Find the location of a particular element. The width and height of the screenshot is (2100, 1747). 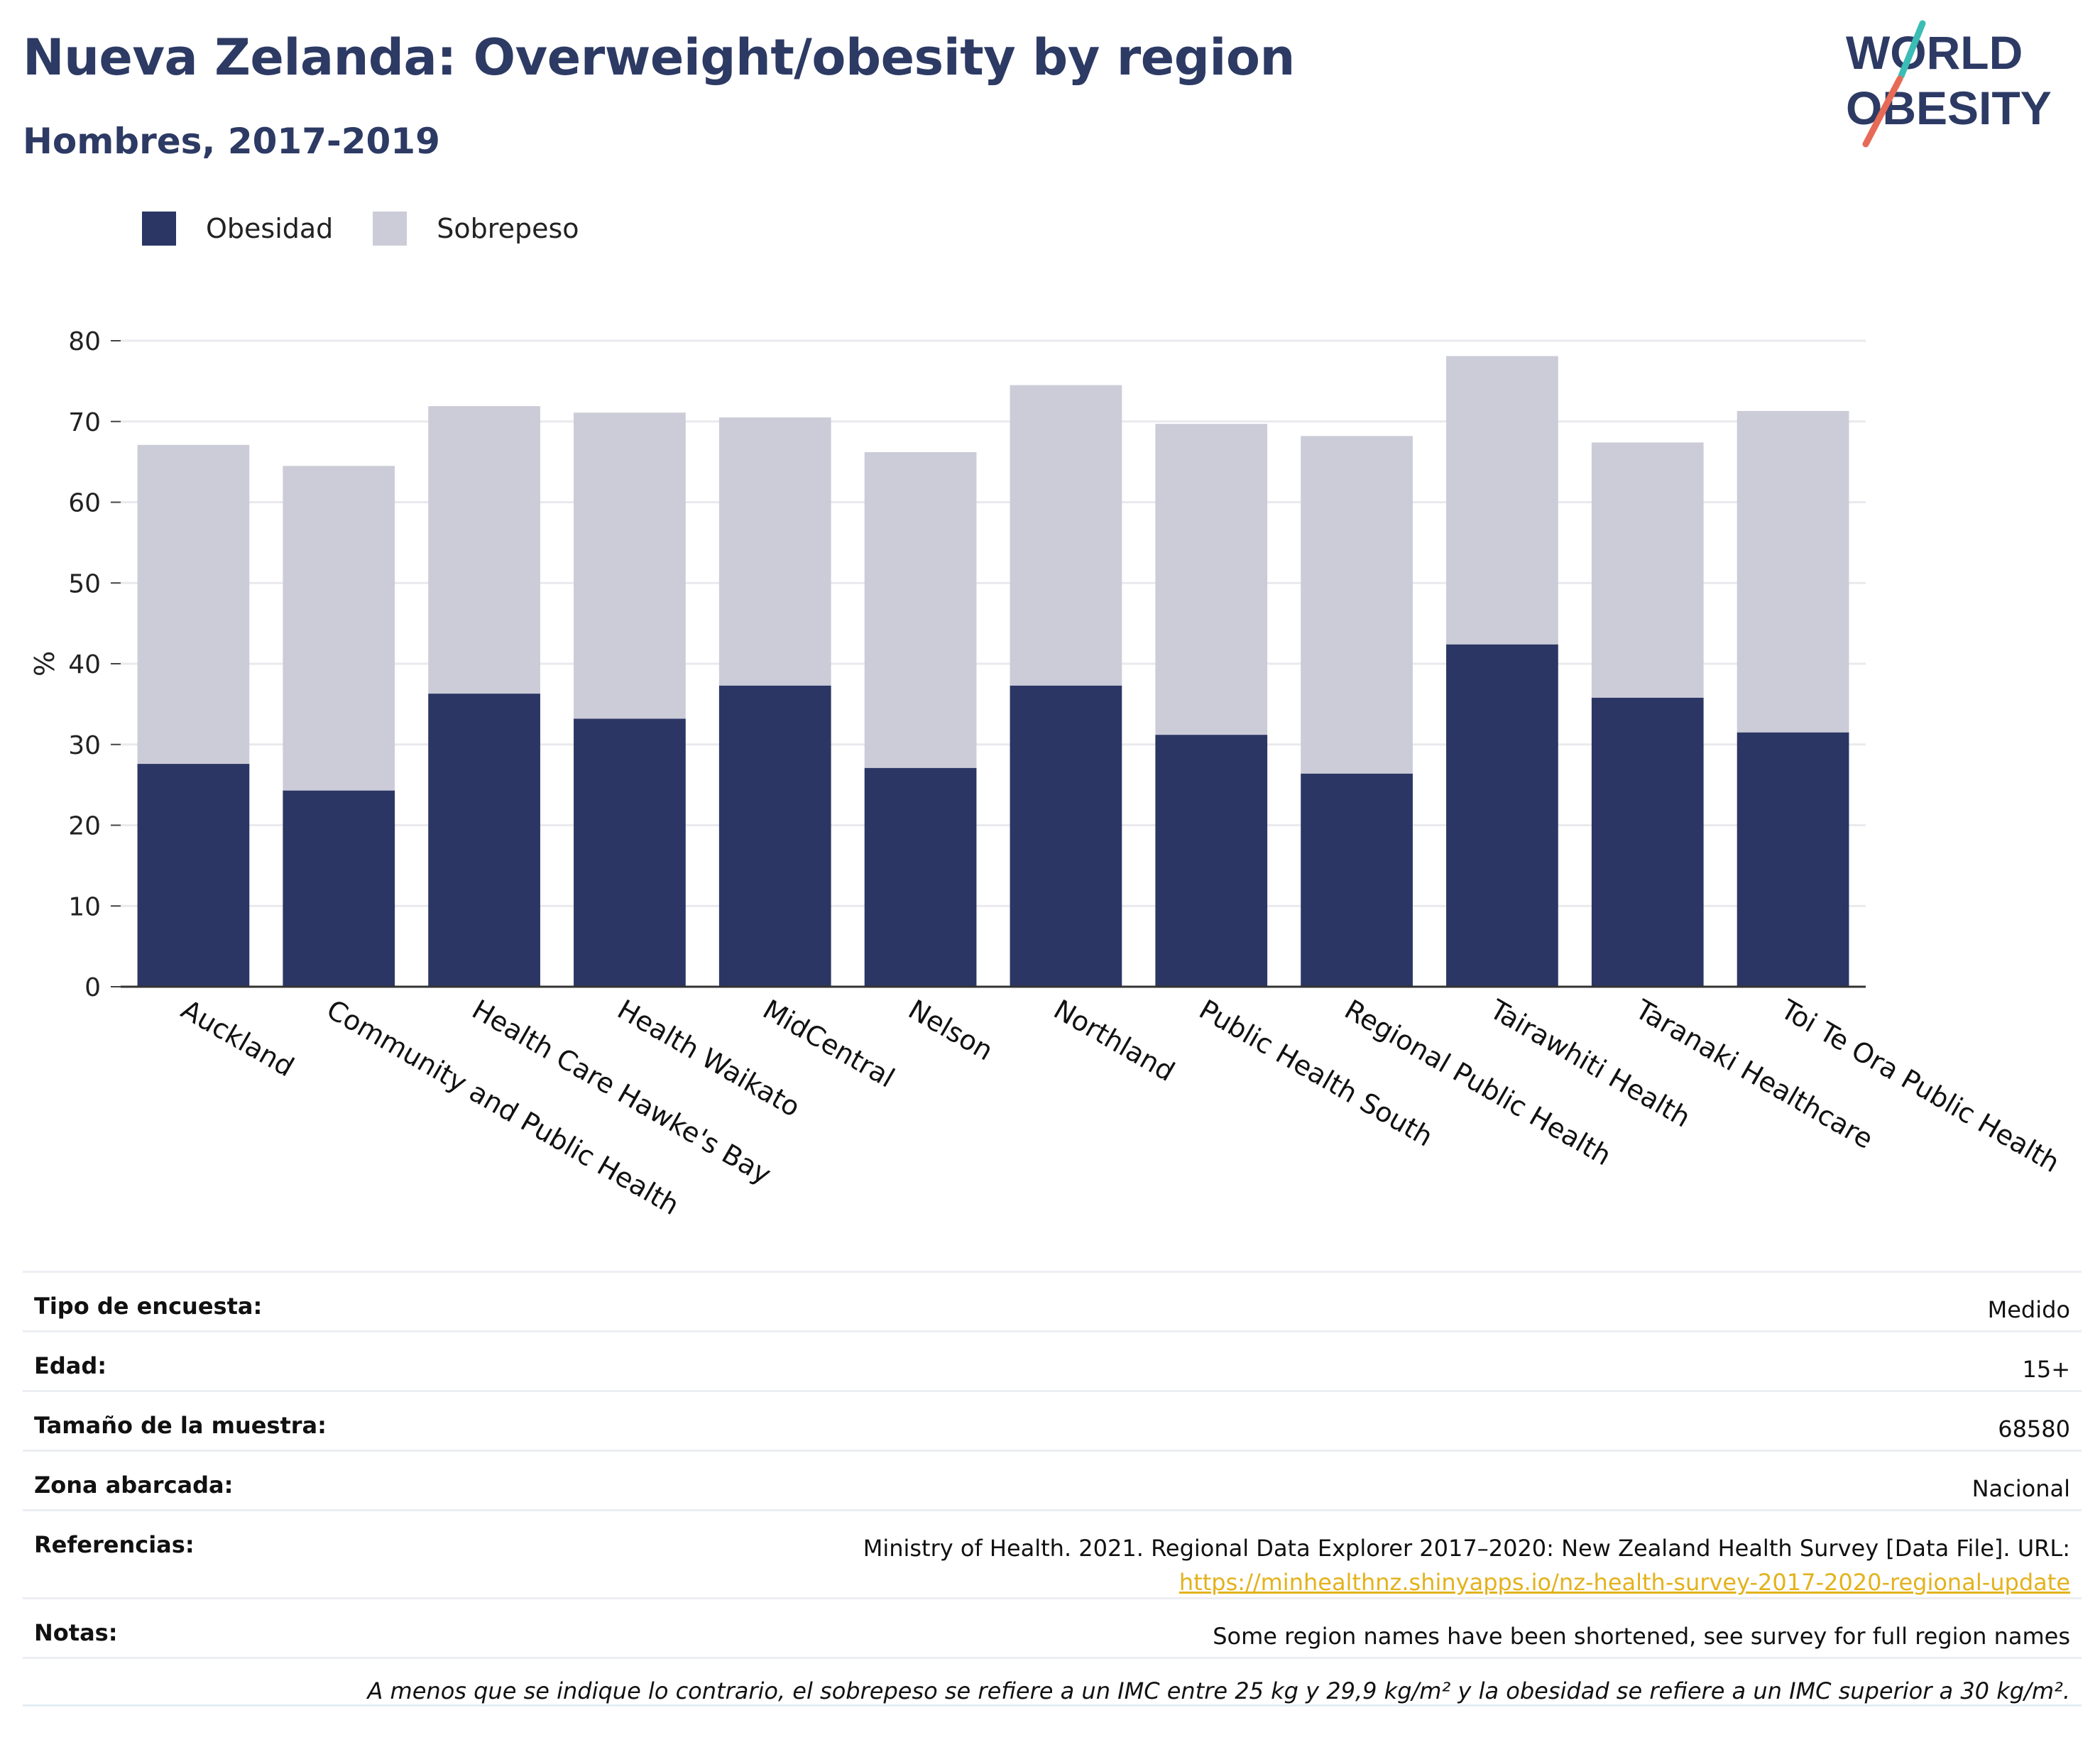

info-value: 15+ is located at coordinates (2046, 1369).